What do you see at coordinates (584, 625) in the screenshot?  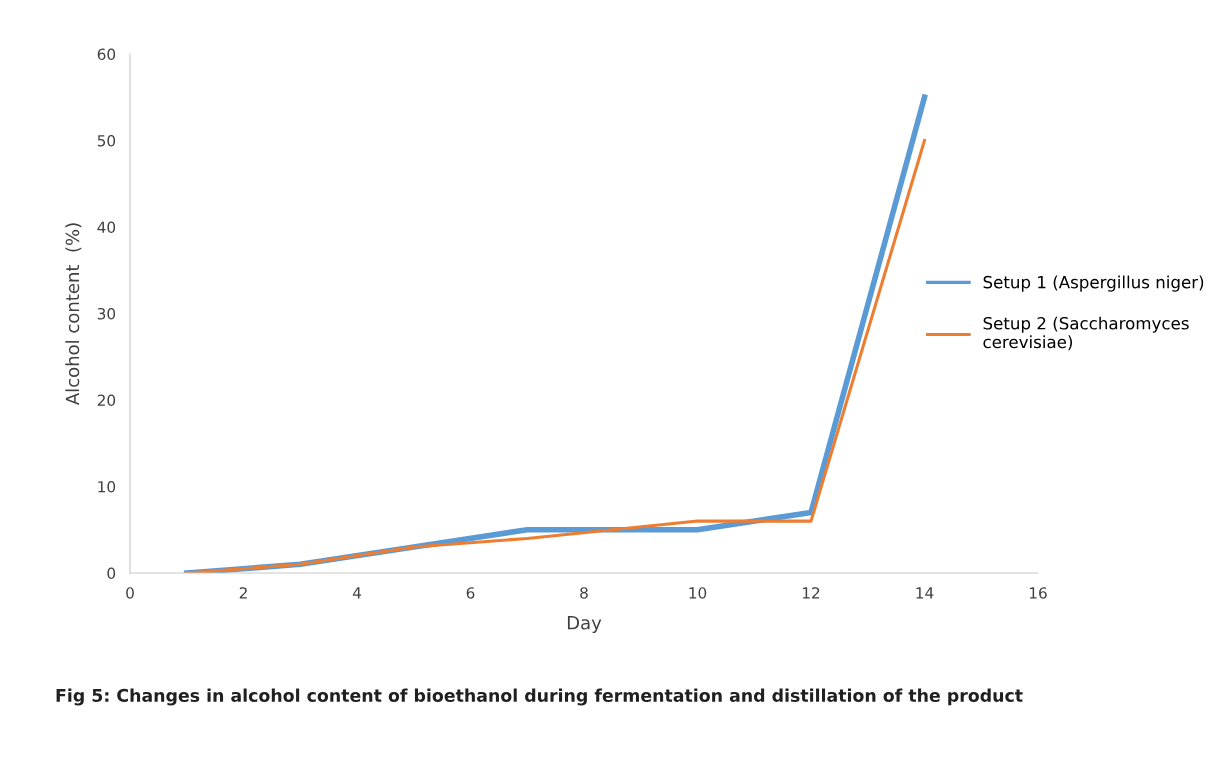 I see `x-axis-title: Day` at bounding box center [584, 625].